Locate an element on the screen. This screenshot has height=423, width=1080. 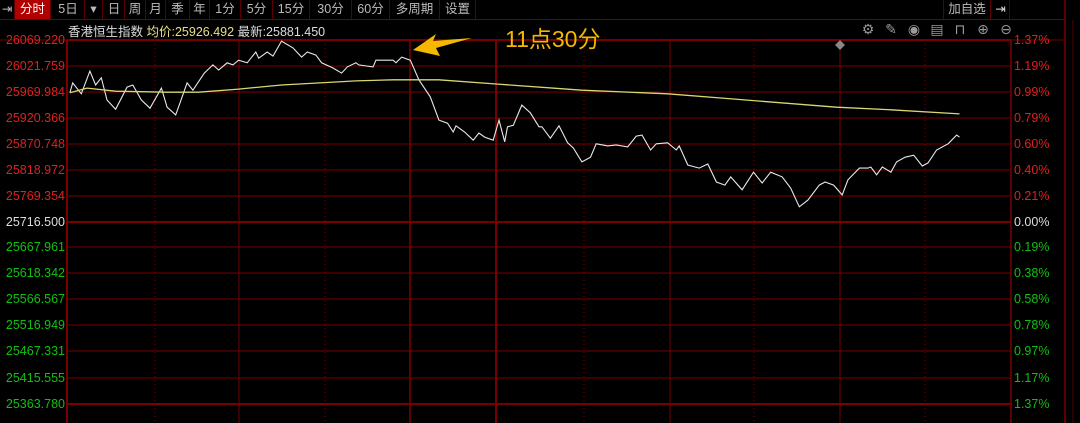
period-tab-11: 15分 is located at coordinates (291, 9).